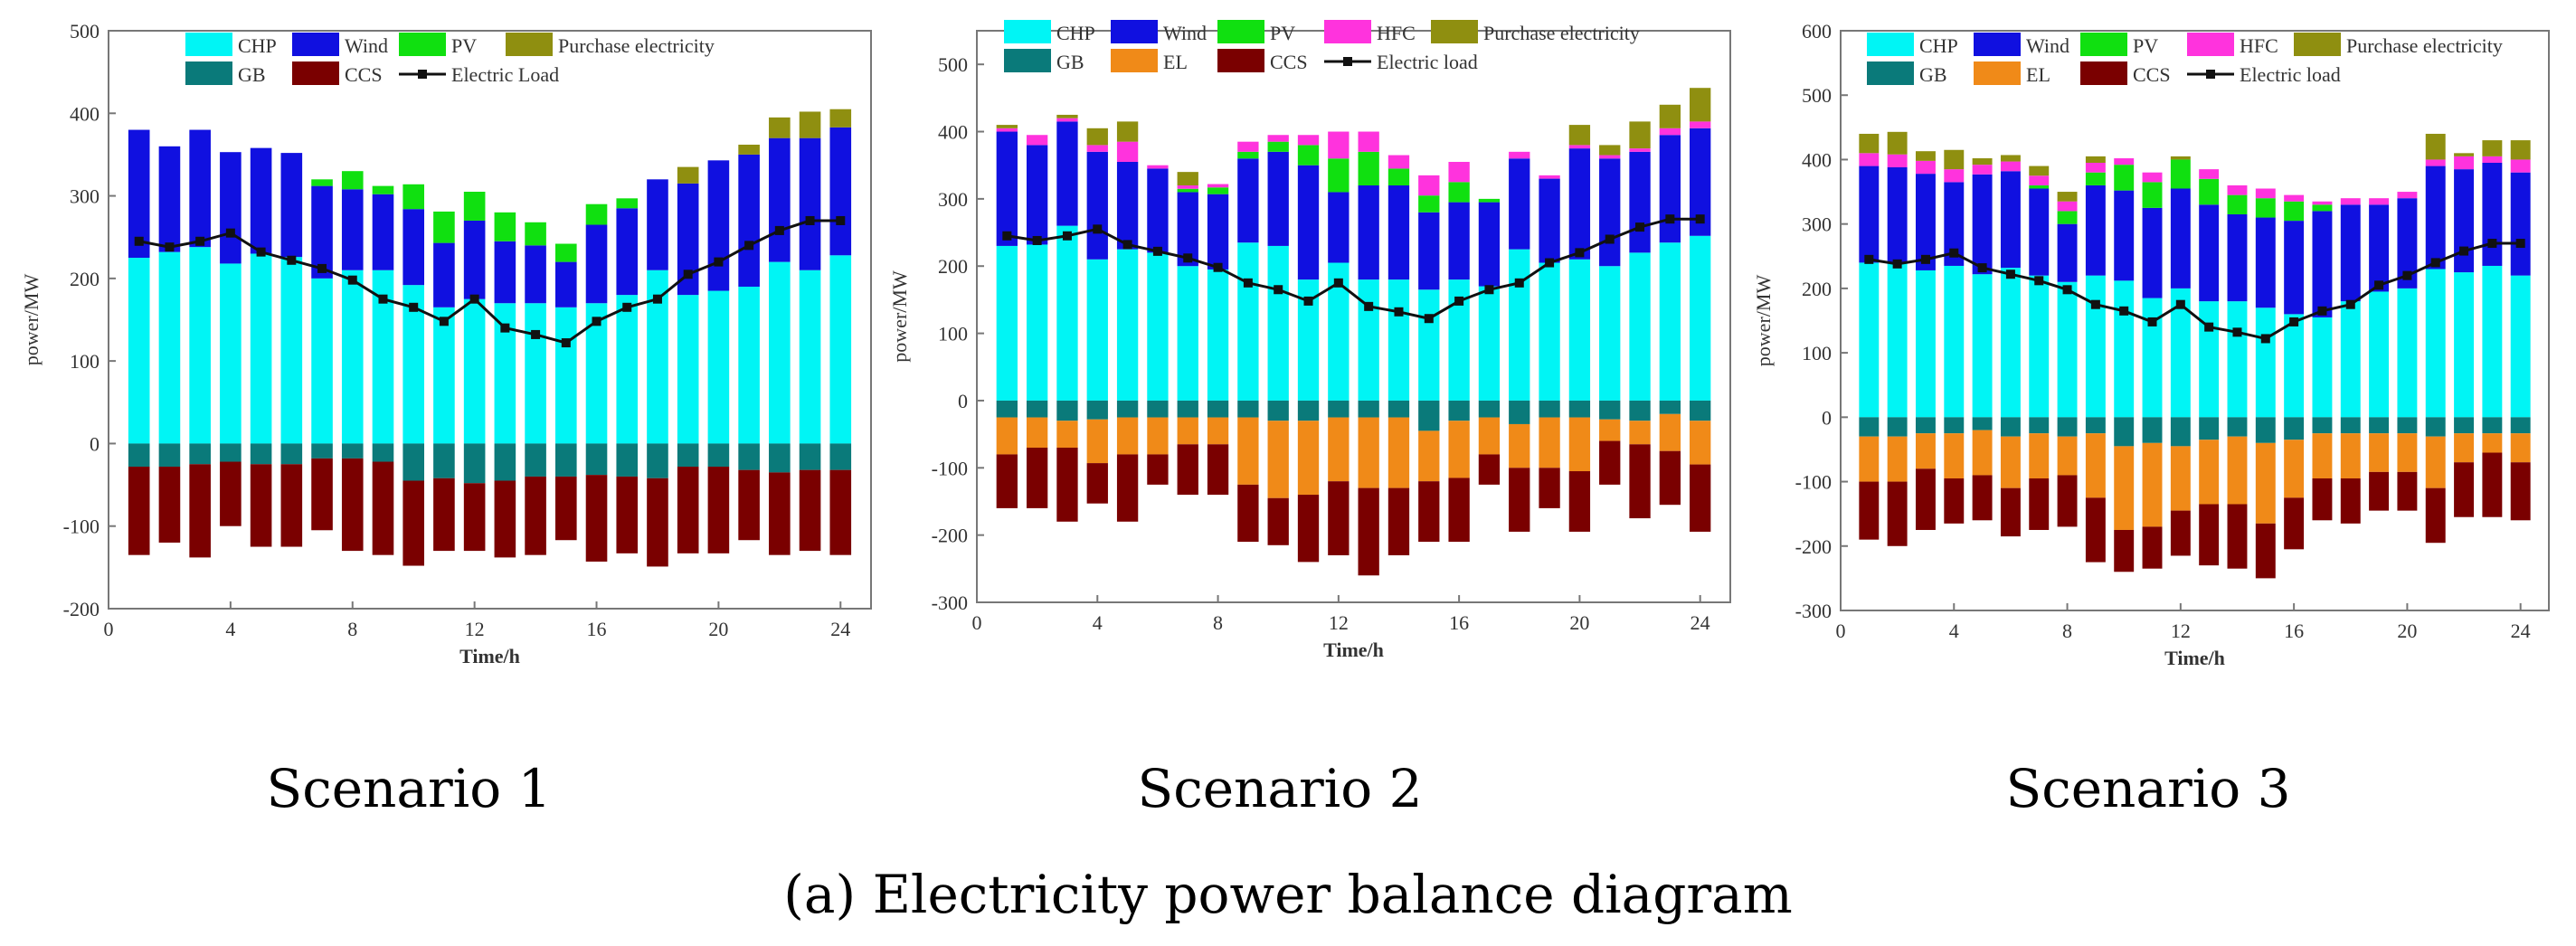  What do you see at coordinates (352, 629) in the screenshot?
I see `x-tick-label: 8` at bounding box center [352, 629].